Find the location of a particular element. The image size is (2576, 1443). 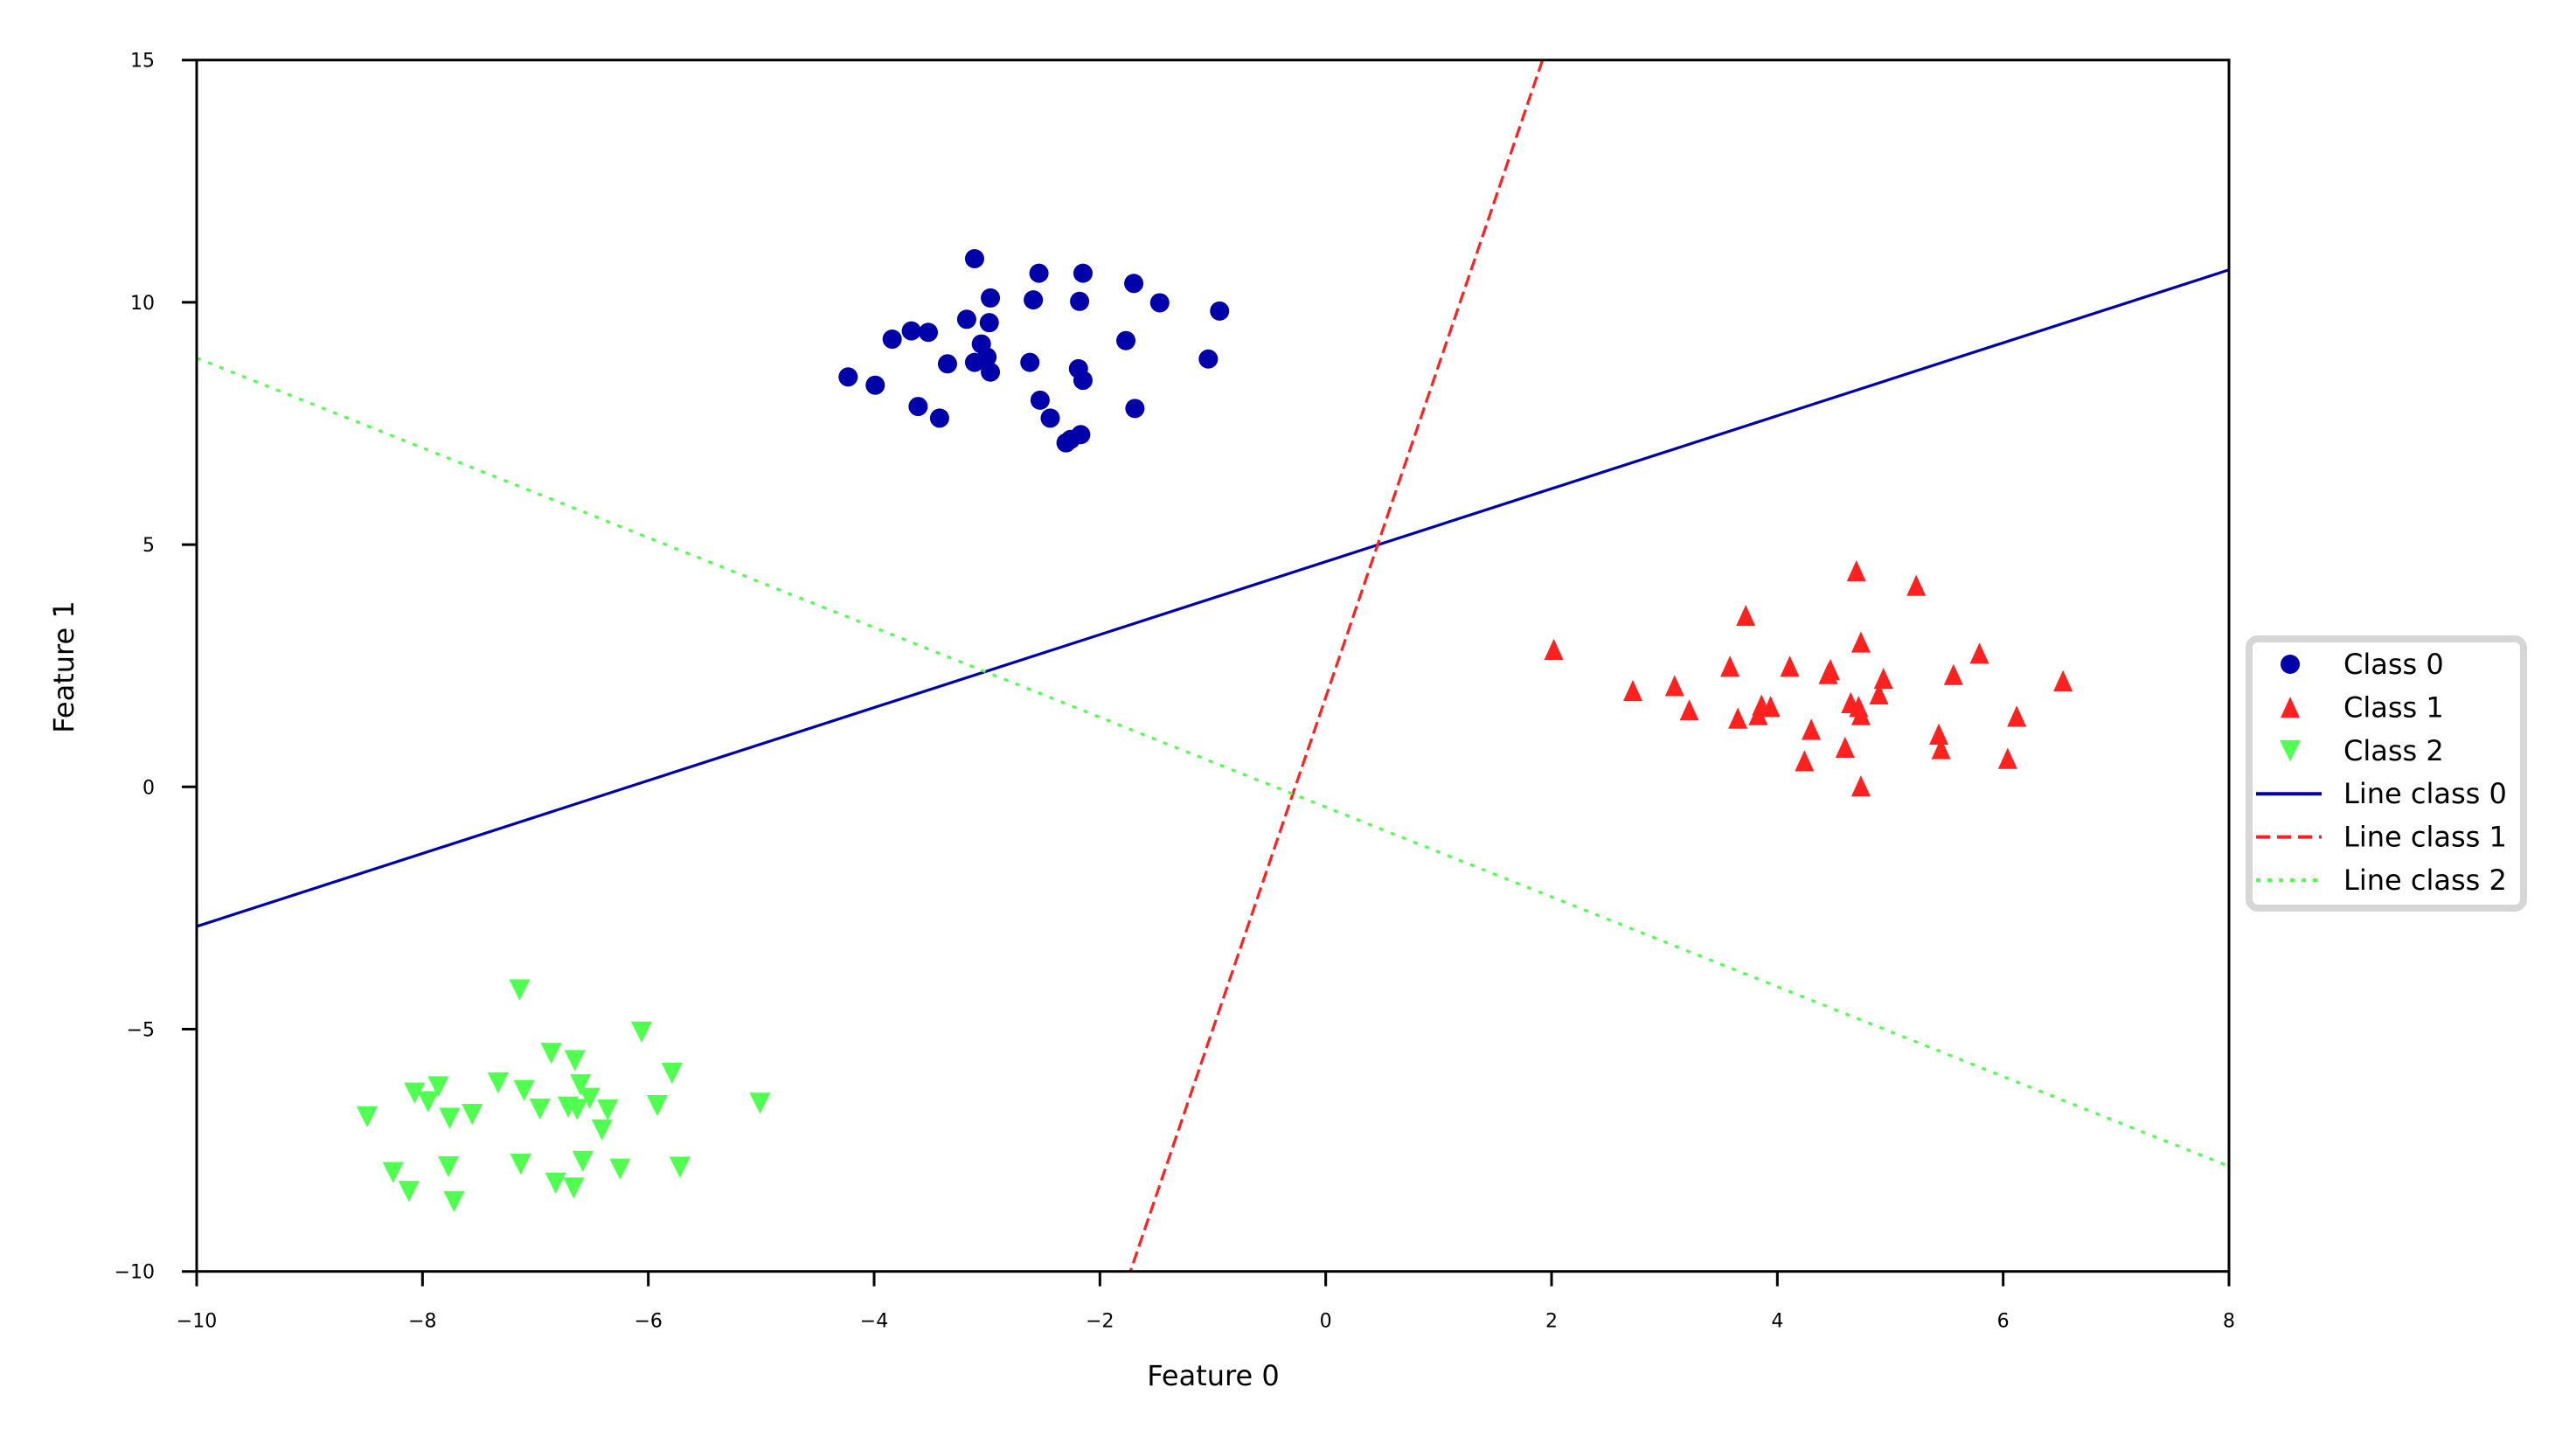

decision-line is located at coordinates (1337, 665).